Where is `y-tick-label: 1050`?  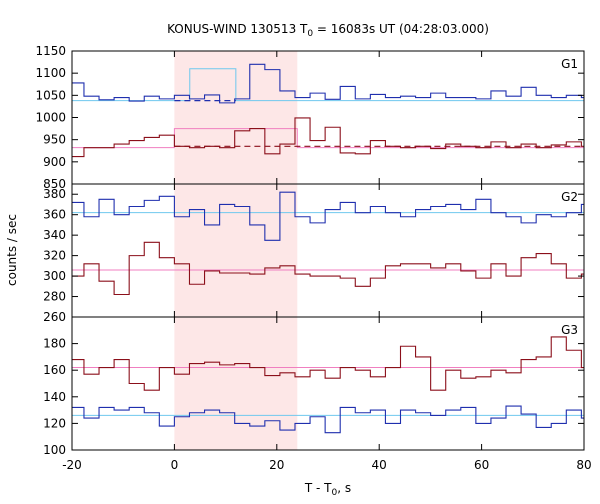 y-tick-label: 1050 is located at coordinates (50, 95).